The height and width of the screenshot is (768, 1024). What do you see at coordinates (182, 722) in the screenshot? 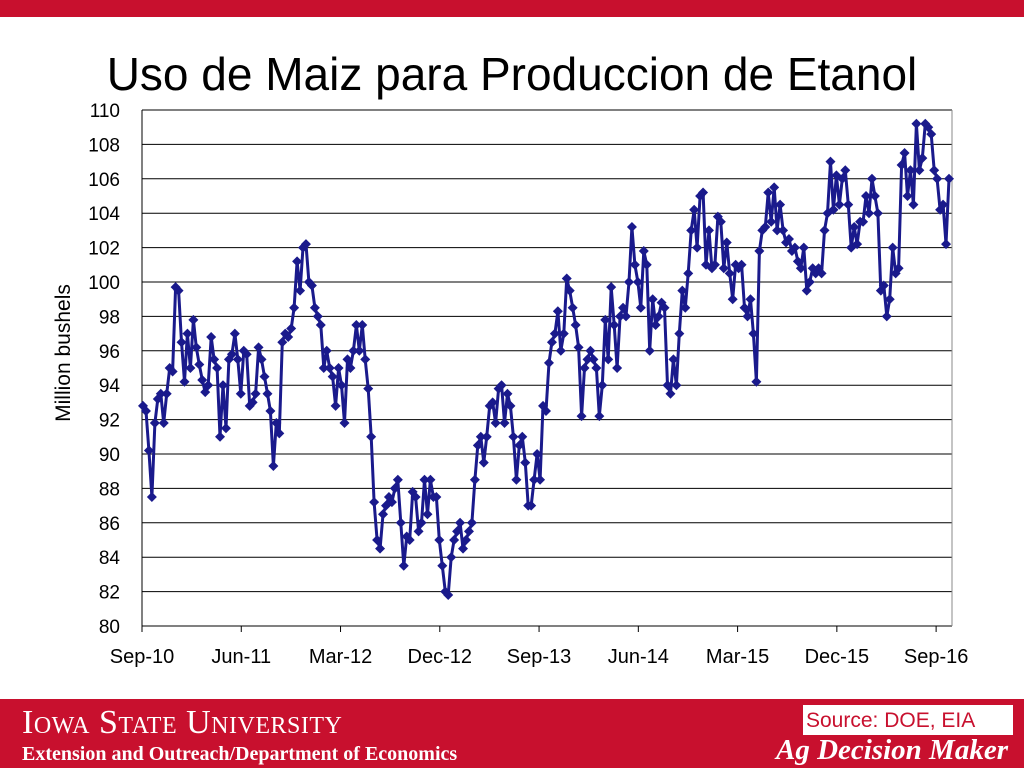
I see `university-name: Iowa State University` at bounding box center [182, 722].